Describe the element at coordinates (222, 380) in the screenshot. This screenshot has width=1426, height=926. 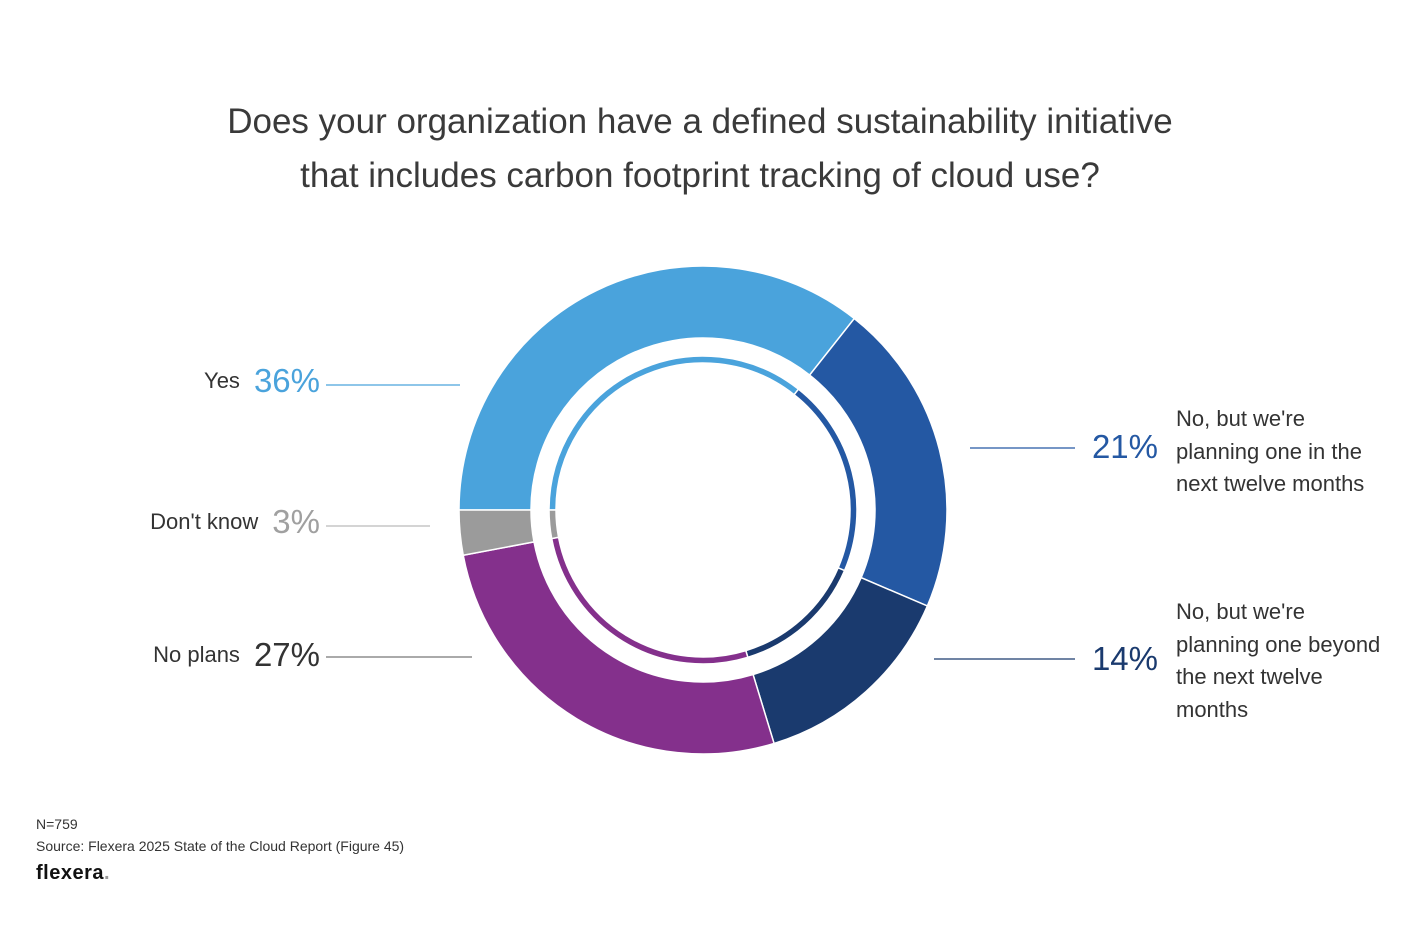
I see `label-yes-category: Yes` at that location.